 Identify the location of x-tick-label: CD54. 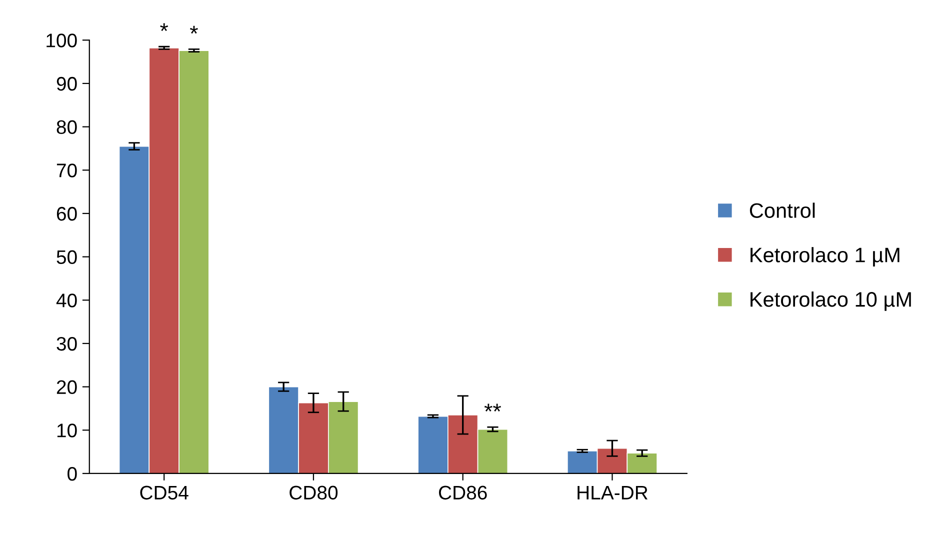
(164, 493).